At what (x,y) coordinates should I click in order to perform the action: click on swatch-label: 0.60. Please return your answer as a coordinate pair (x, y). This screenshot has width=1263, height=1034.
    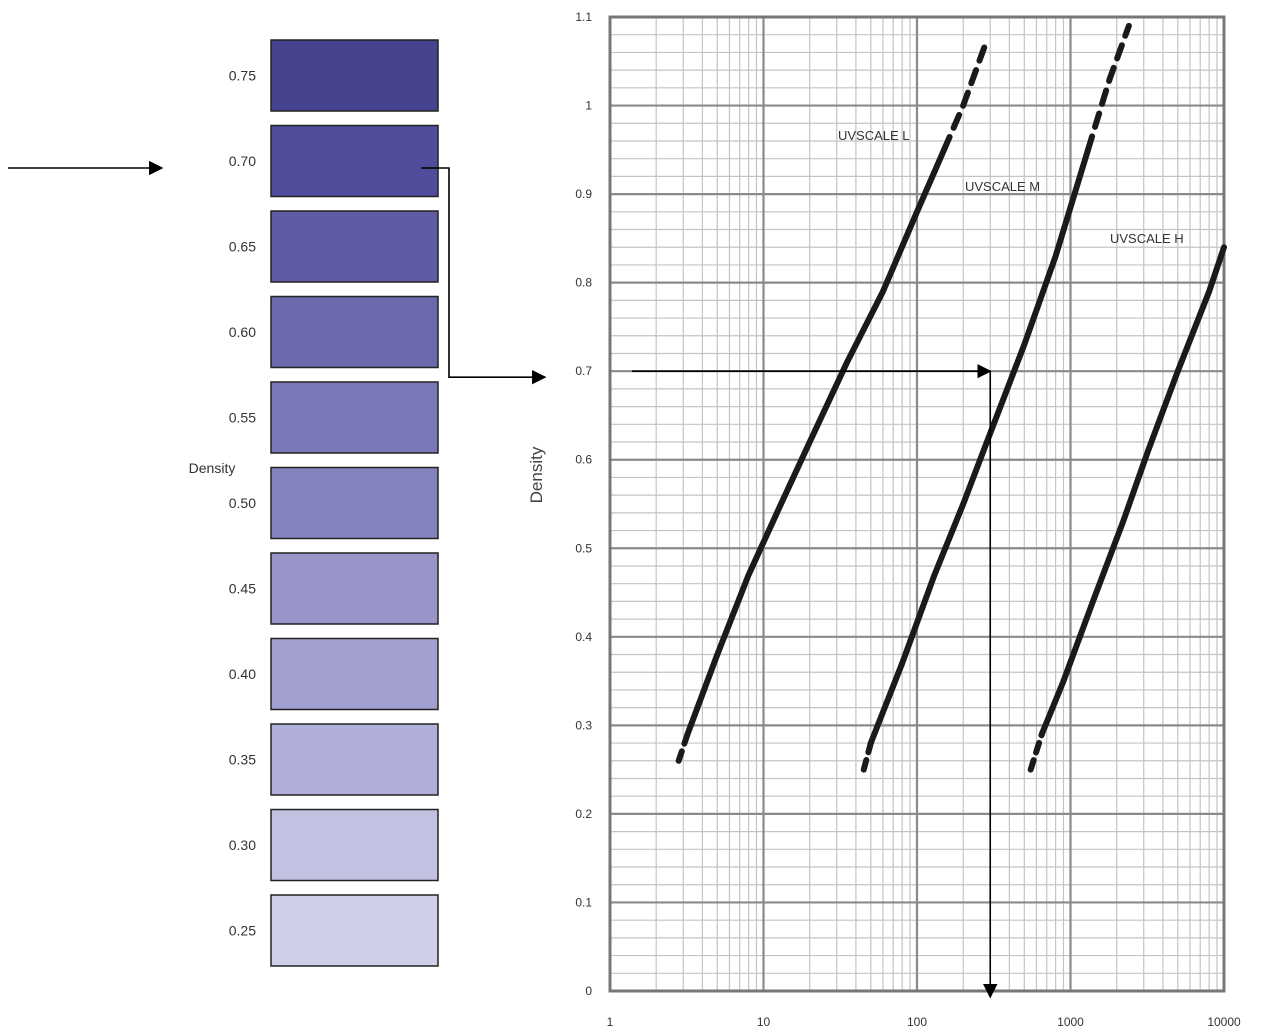
    Looking at the image, I should click on (242, 332).